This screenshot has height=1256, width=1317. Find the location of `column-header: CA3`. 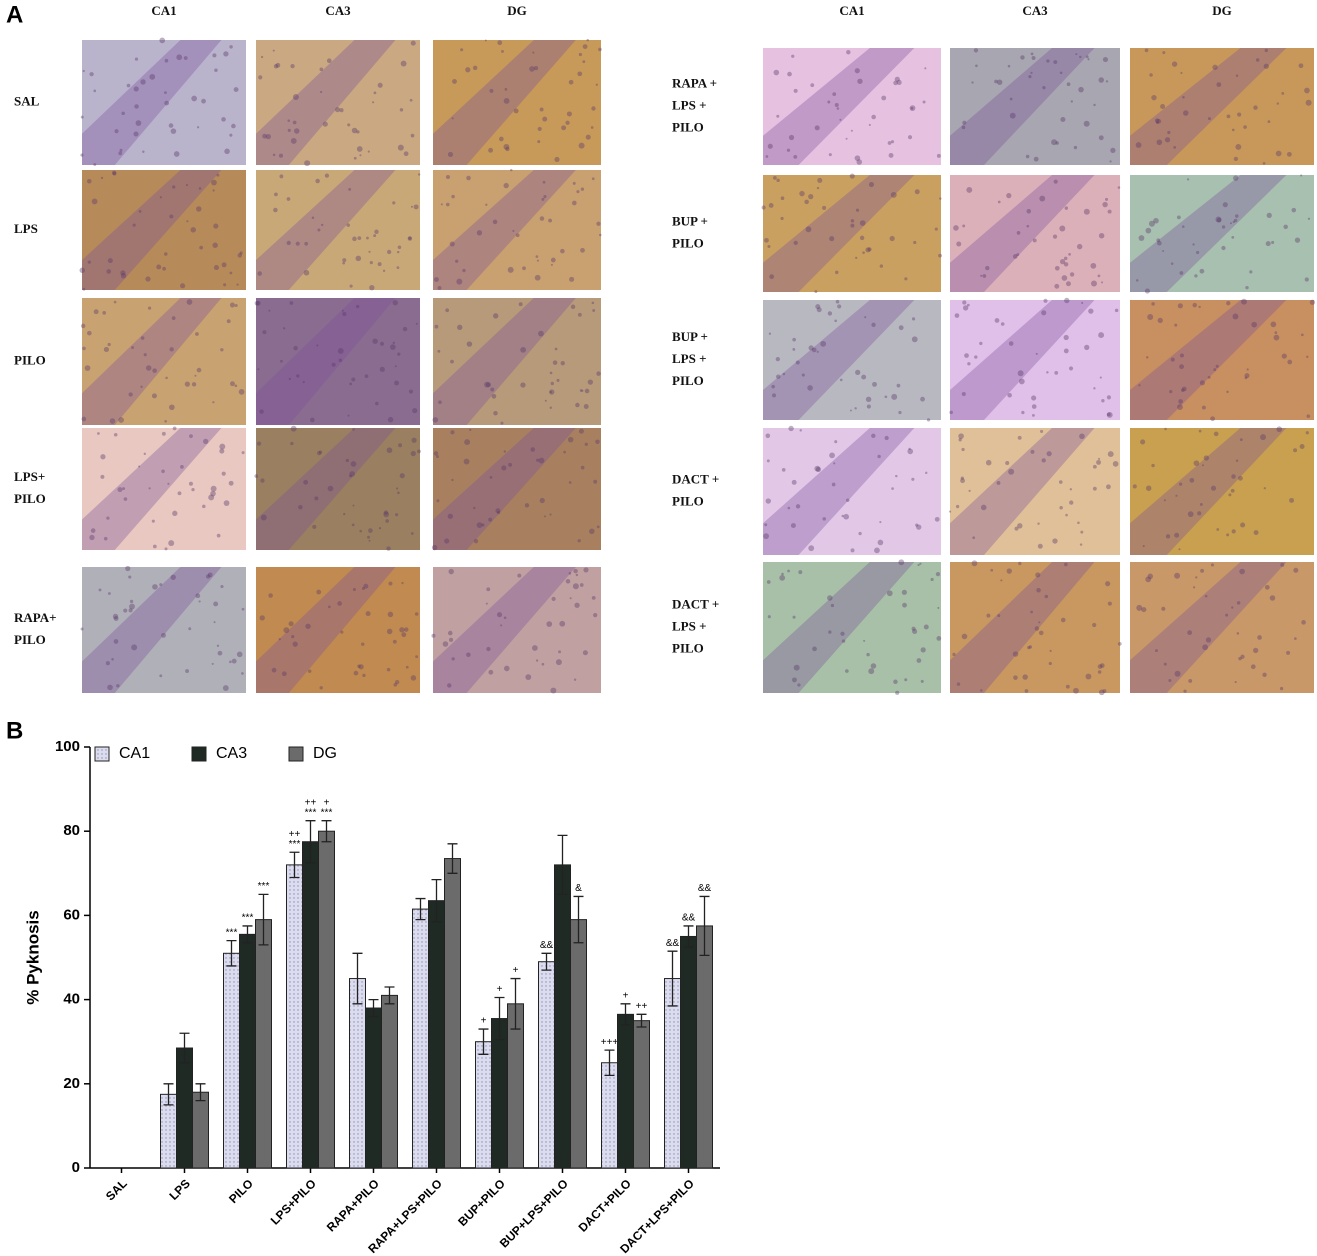

column-header: CA3 is located at coordinates (1035, 10).